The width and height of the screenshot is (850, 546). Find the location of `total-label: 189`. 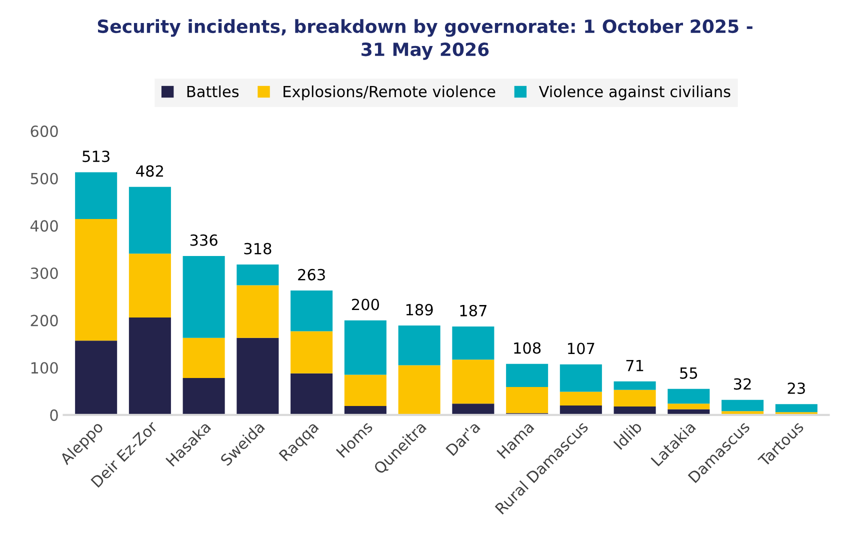

total-label: 189 is located at coordinates (419, 310).